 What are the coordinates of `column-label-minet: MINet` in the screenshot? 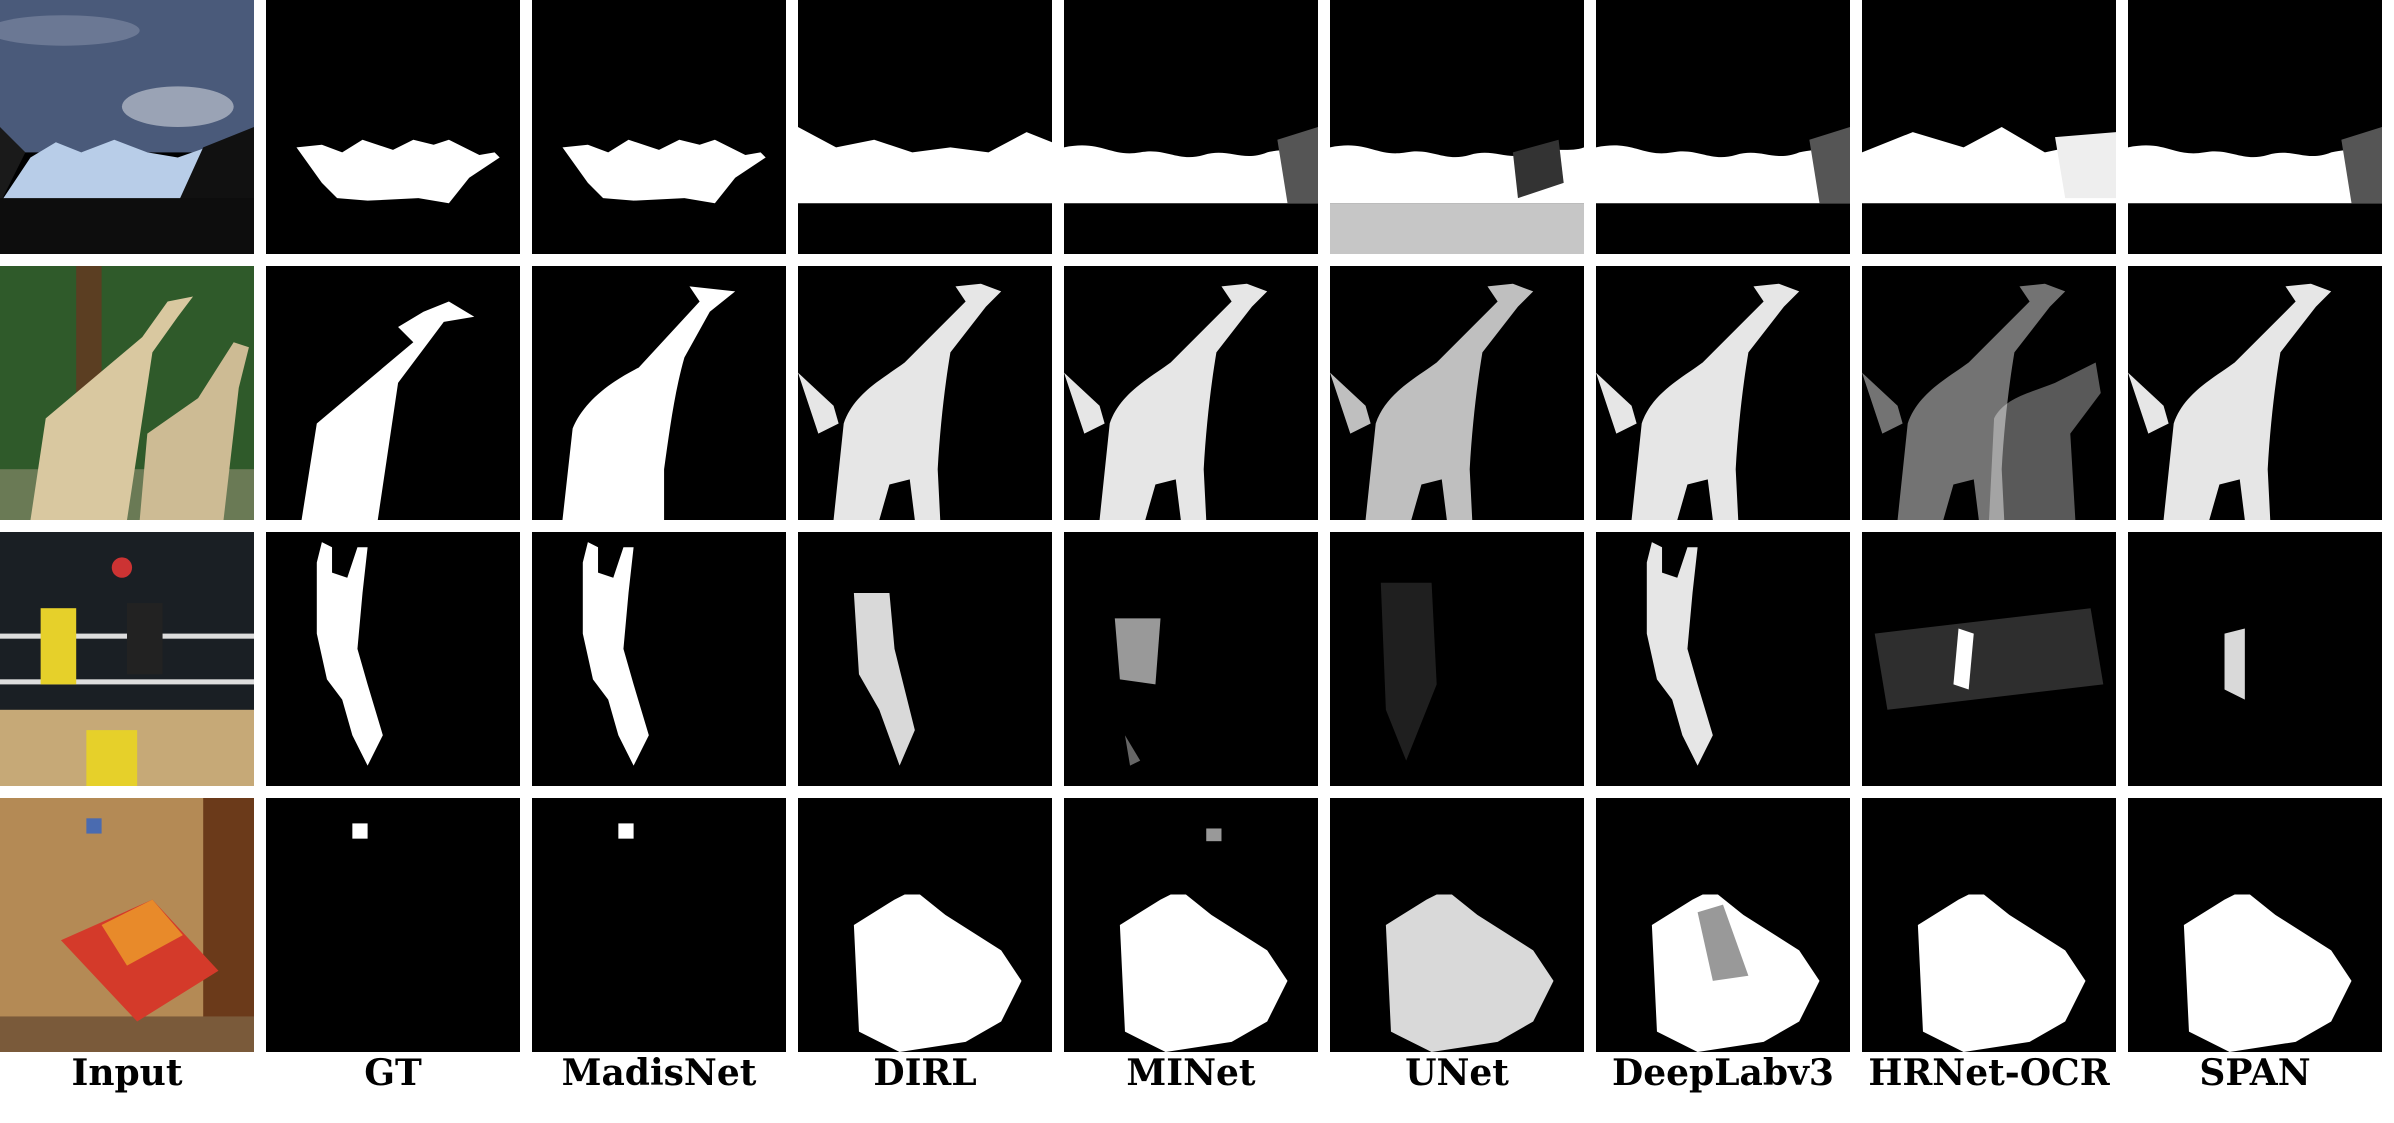 It's located at (1191, 1073).